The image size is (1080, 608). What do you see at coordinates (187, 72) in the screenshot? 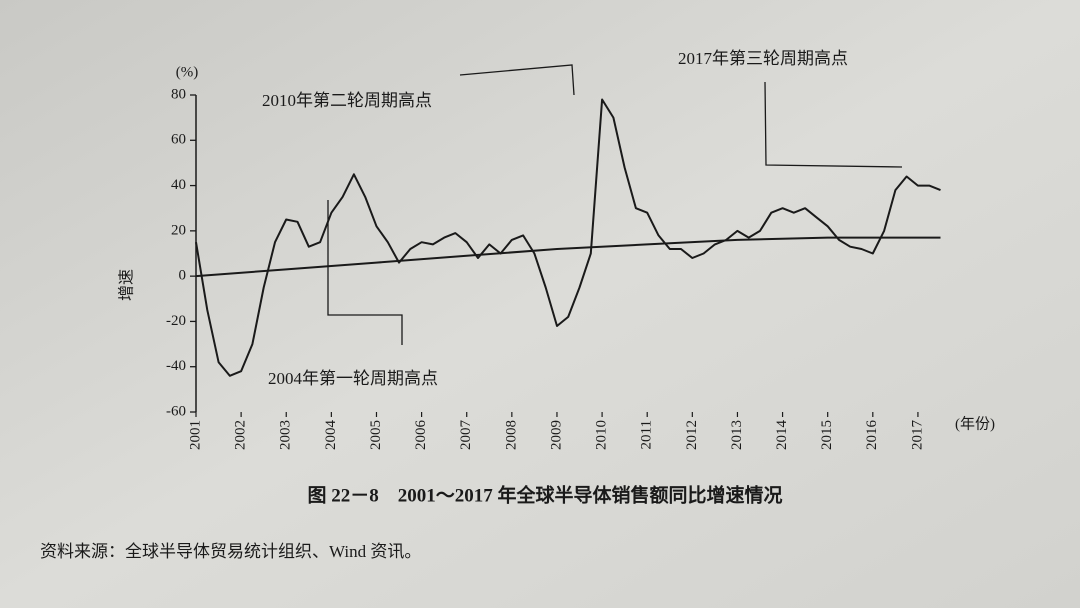
I see `y-unit: (%)` at bounding box center [187, 72].